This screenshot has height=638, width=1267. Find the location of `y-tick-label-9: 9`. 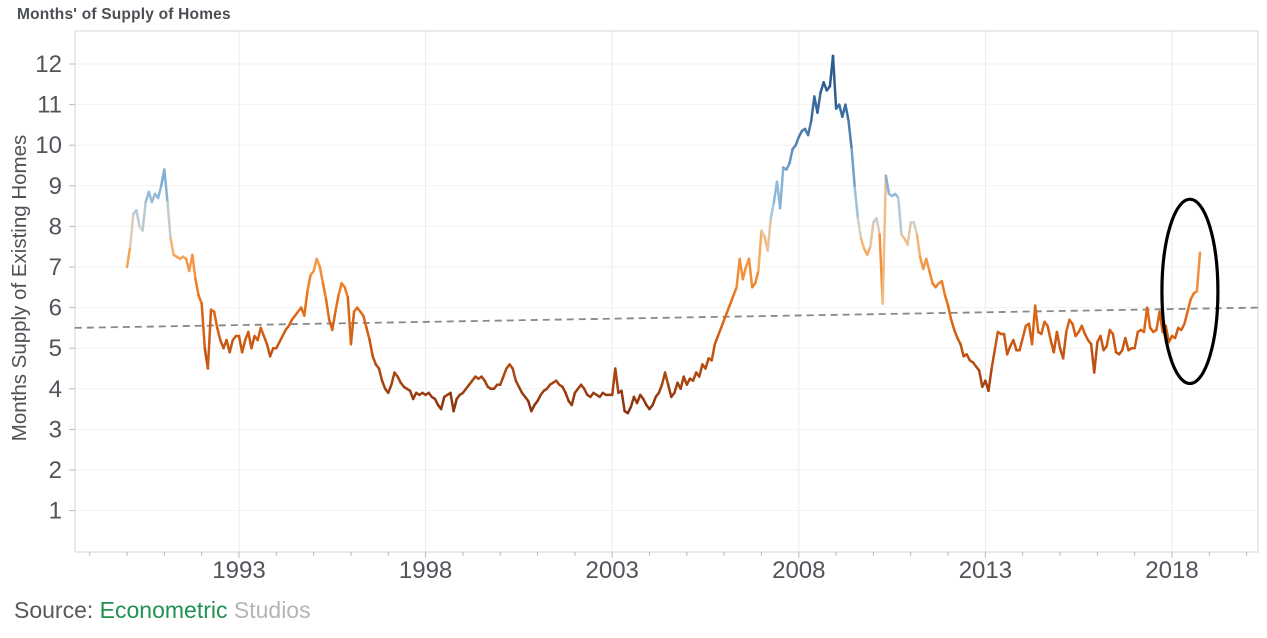

y-tick-label-9: 9 is located at coordinates (55, 186).